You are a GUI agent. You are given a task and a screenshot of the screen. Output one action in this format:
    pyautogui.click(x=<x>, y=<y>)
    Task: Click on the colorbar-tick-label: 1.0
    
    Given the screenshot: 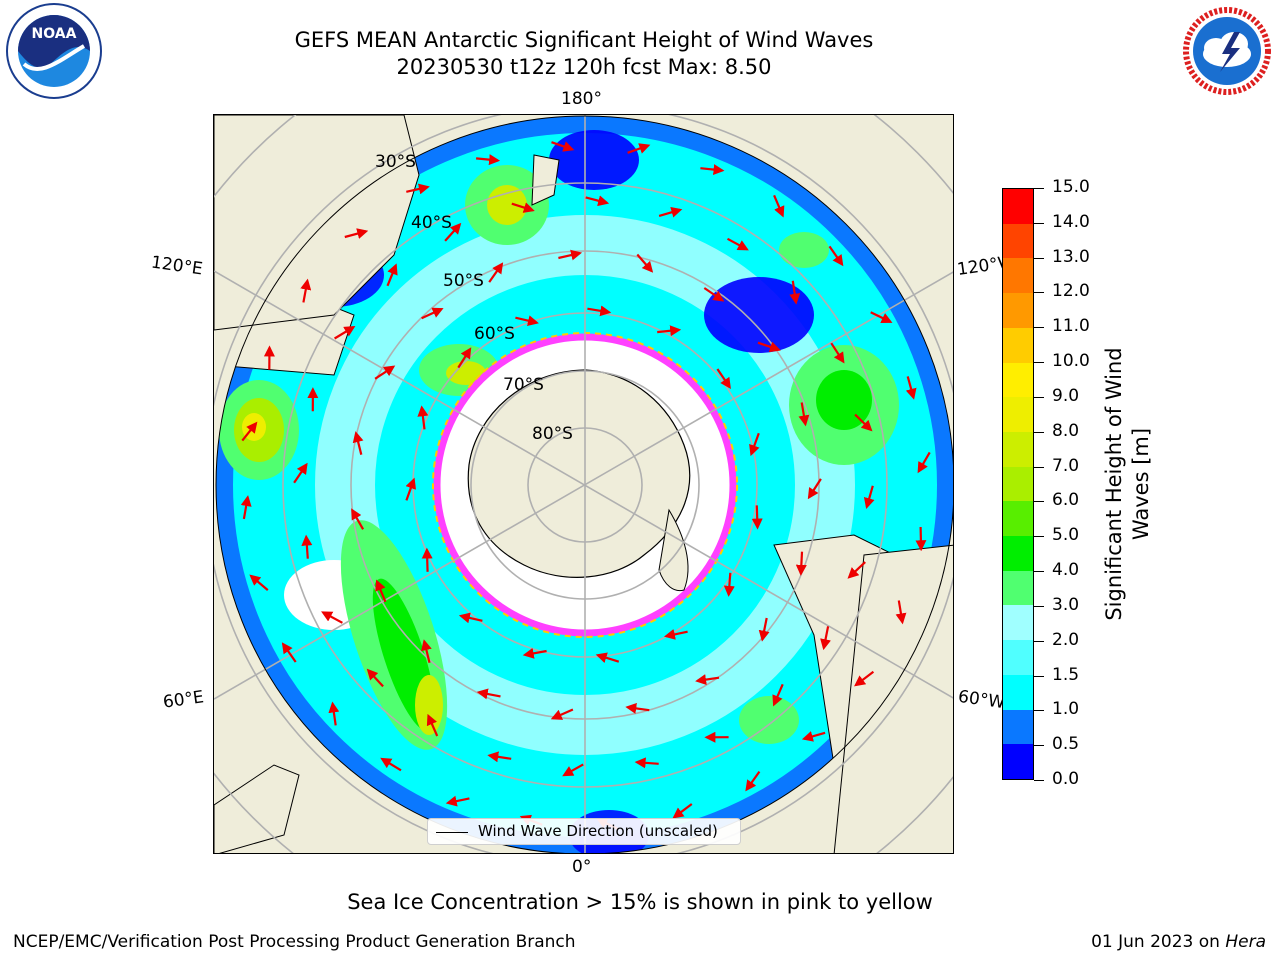 What is the action you would take?
    pyautogui.click(x=1066, y=709)
    